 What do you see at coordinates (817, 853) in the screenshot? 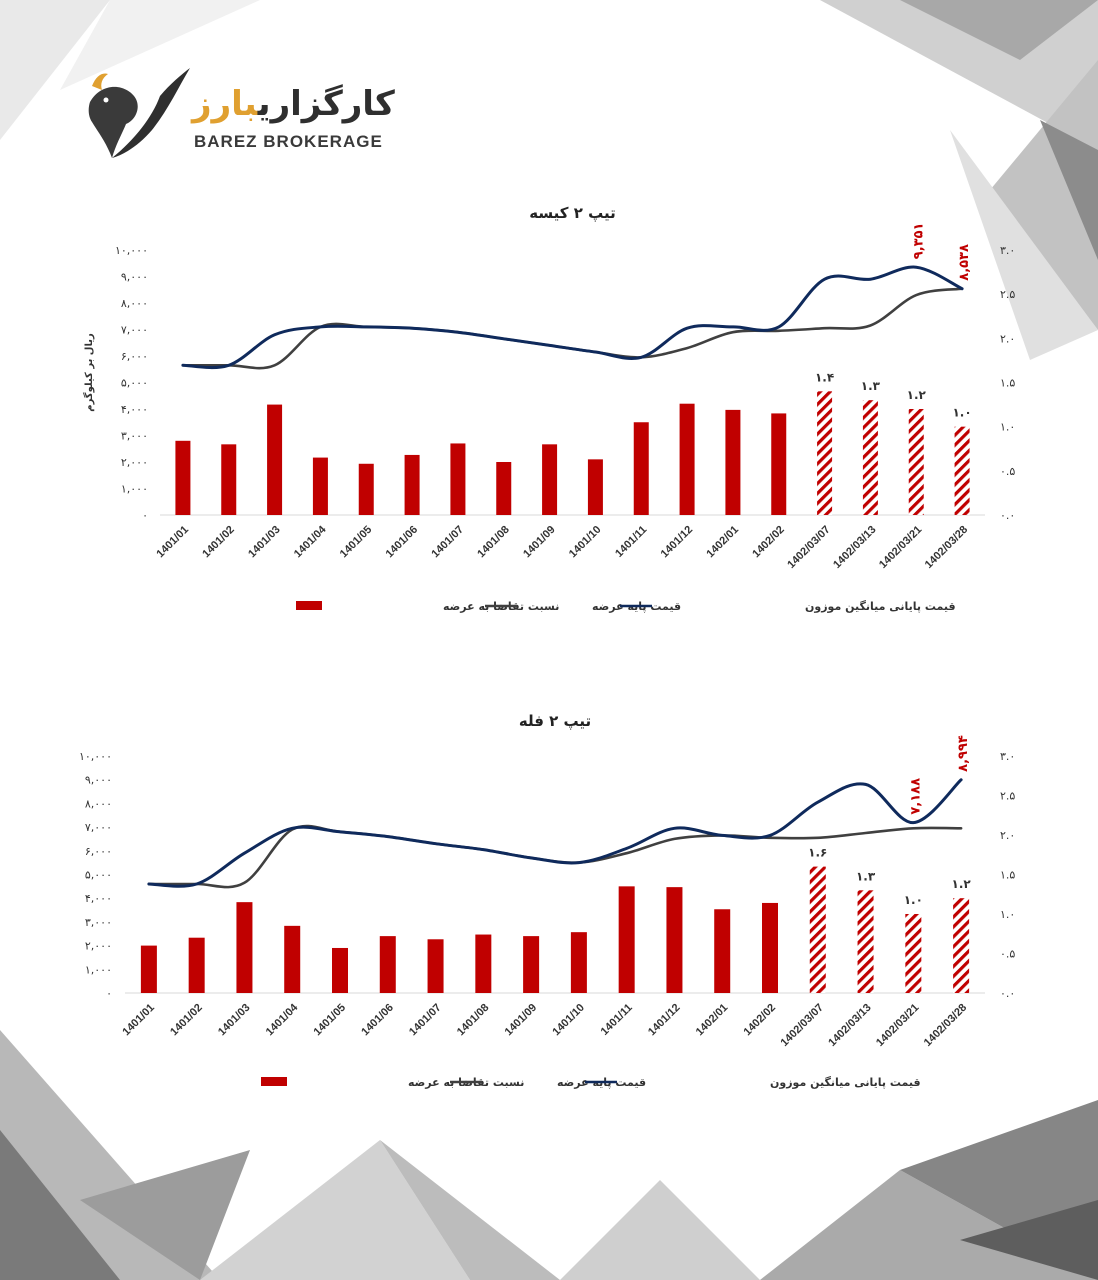
I see `bar-data-label: ۱.۶` at bounding box center [817, 853].